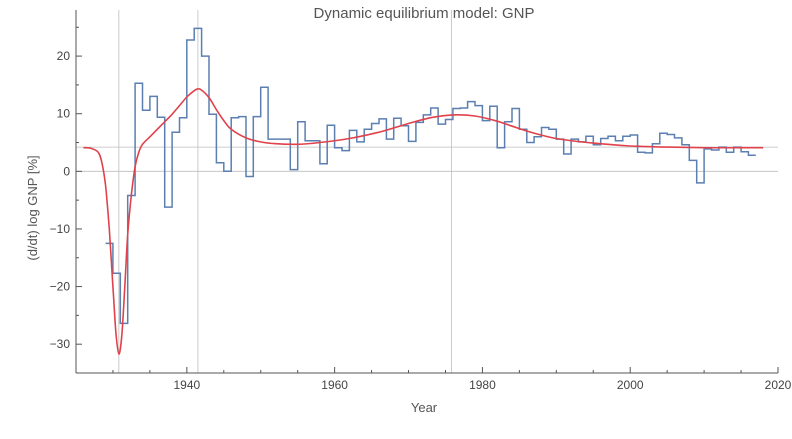 This screenshot has height=439, width=792. Describe the element at coordinates (424, 13) in the screenshot. I see `chart-title: Dynamic equilibrium model: GNP` at that location.